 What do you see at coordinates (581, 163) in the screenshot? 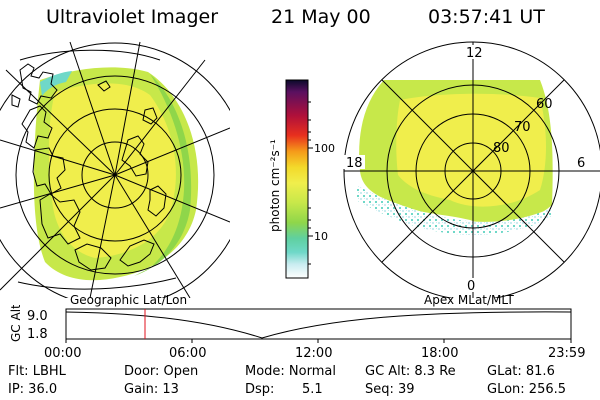
I see `mlt-label-dawn: 6` at bounding box center [581, 163].